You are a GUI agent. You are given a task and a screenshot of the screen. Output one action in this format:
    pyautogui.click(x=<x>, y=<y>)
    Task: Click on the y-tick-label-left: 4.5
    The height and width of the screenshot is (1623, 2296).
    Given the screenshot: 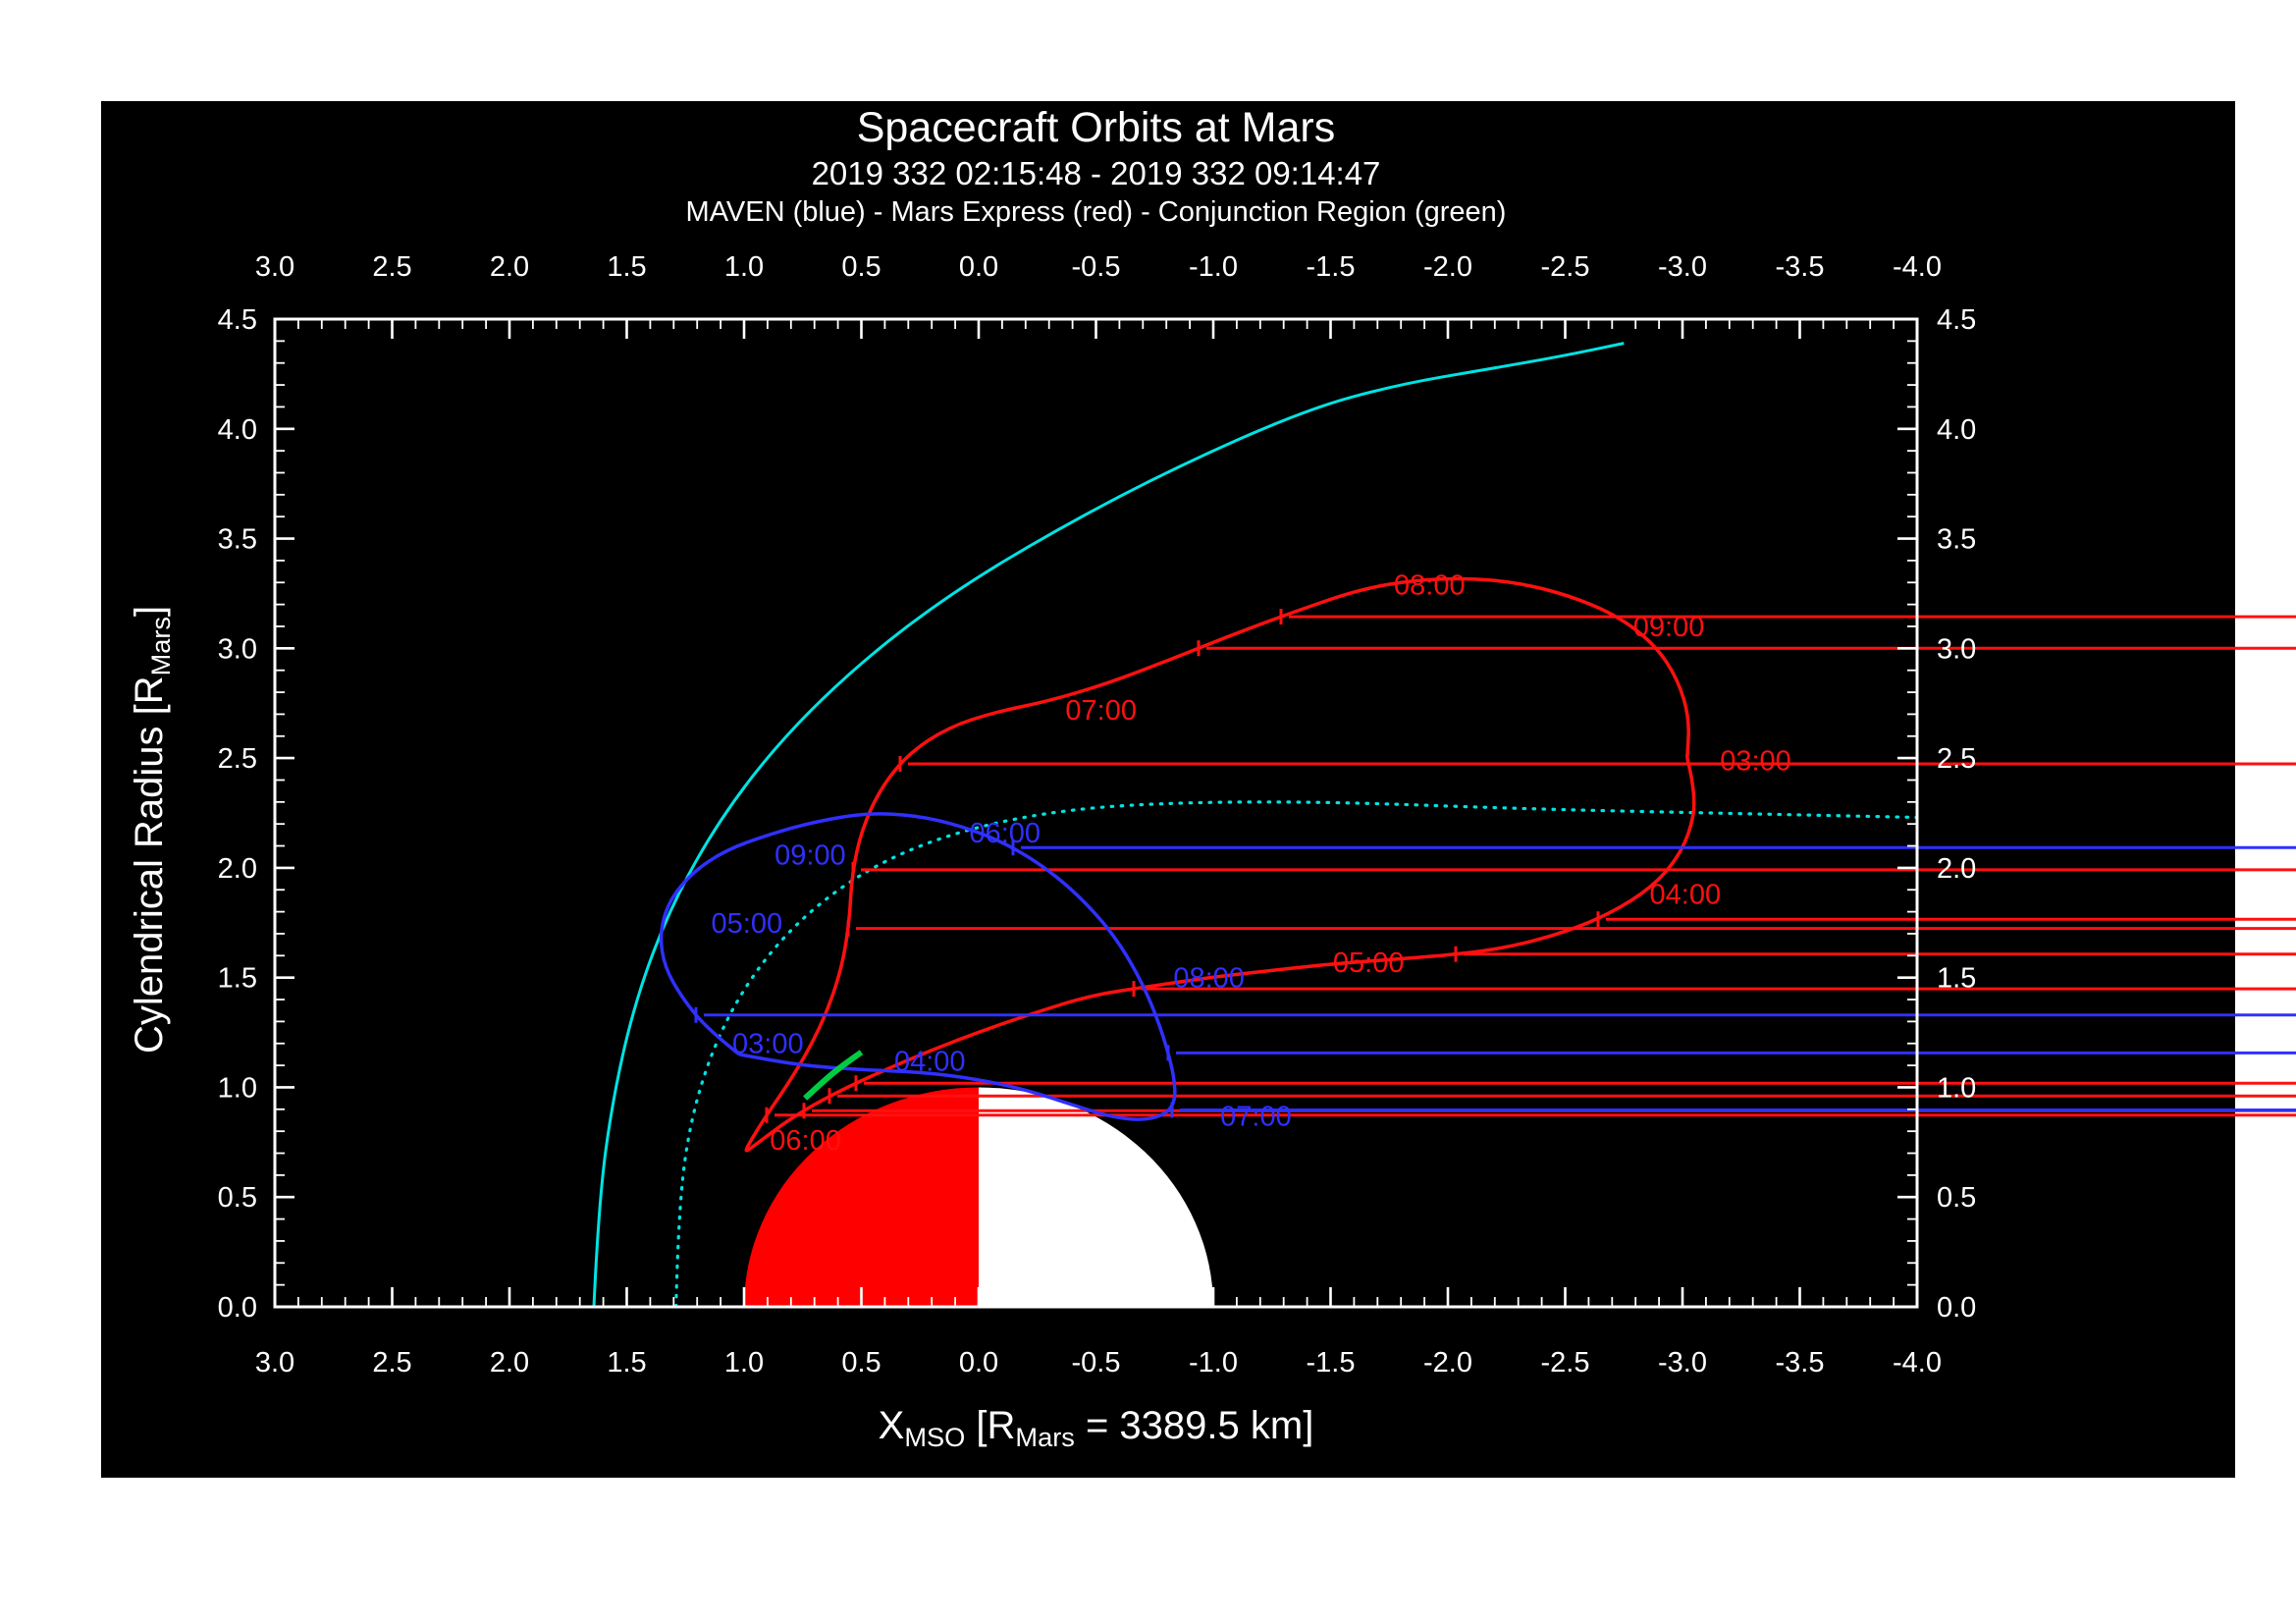 What is the action you would take?
    pyautogui.click(x=237, y=320)
    